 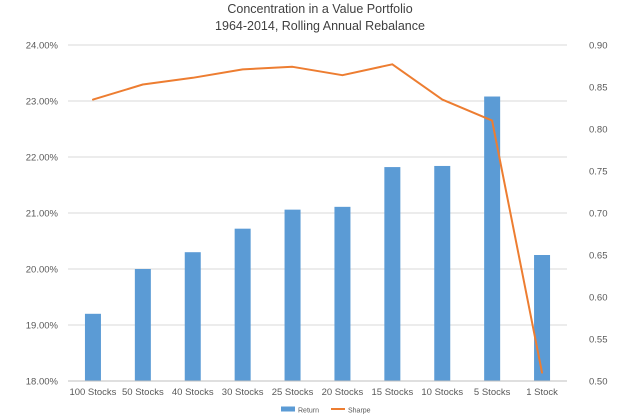 I want to click on right-y-axis: 0.50 0.55 0.60 0.65 0.70 0.75 0.80 0.85 0.90, so click(x=598, y=214).